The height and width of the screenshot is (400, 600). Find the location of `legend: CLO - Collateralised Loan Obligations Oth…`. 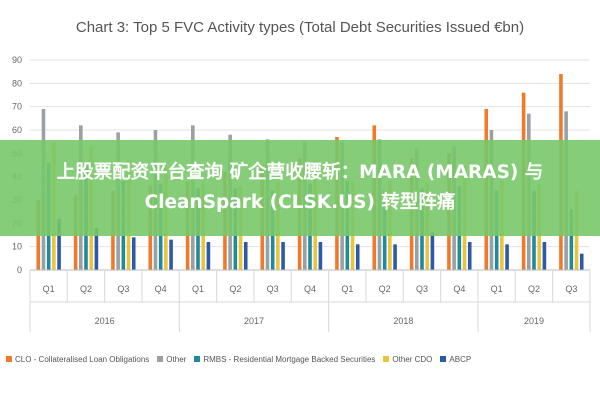

legend: CLO - Collateralised Loan Obligations Oth… is located at coordinates (301, 359).